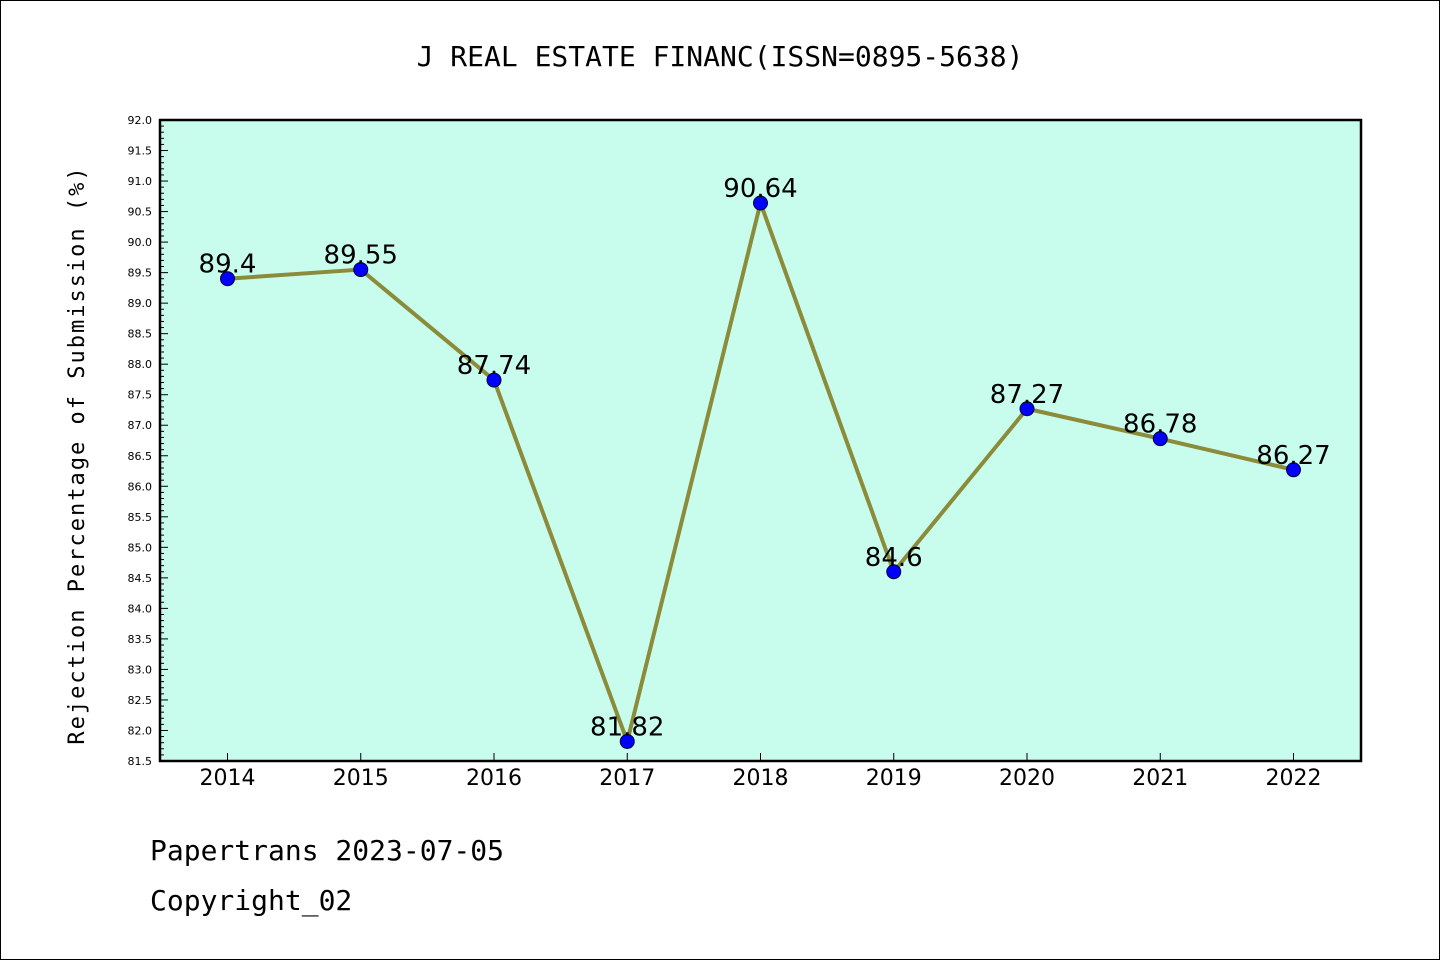 The height and width of the screenshot is (960, 1440). I want to click on data-label: 81.82, so click(627, 727).